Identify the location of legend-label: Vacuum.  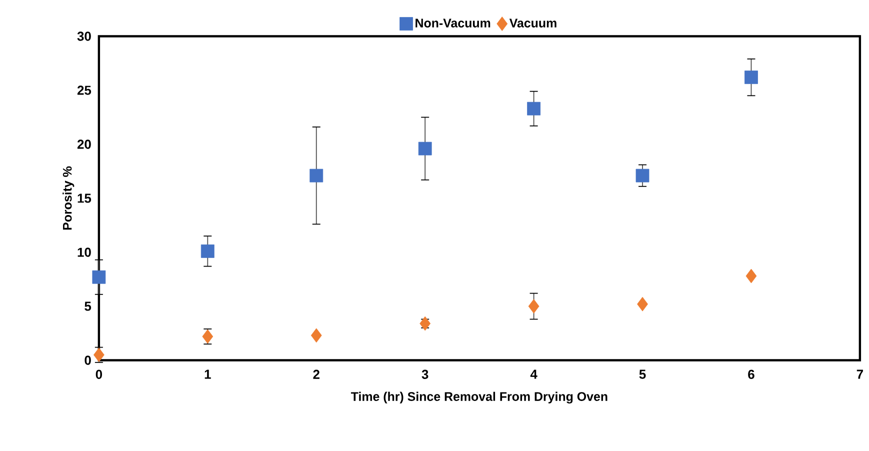
(532, 23).